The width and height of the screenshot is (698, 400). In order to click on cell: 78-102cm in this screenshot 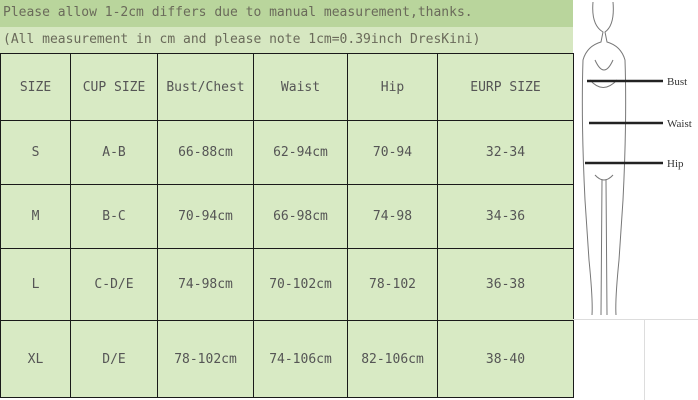, I will do `click(205, 359)`.